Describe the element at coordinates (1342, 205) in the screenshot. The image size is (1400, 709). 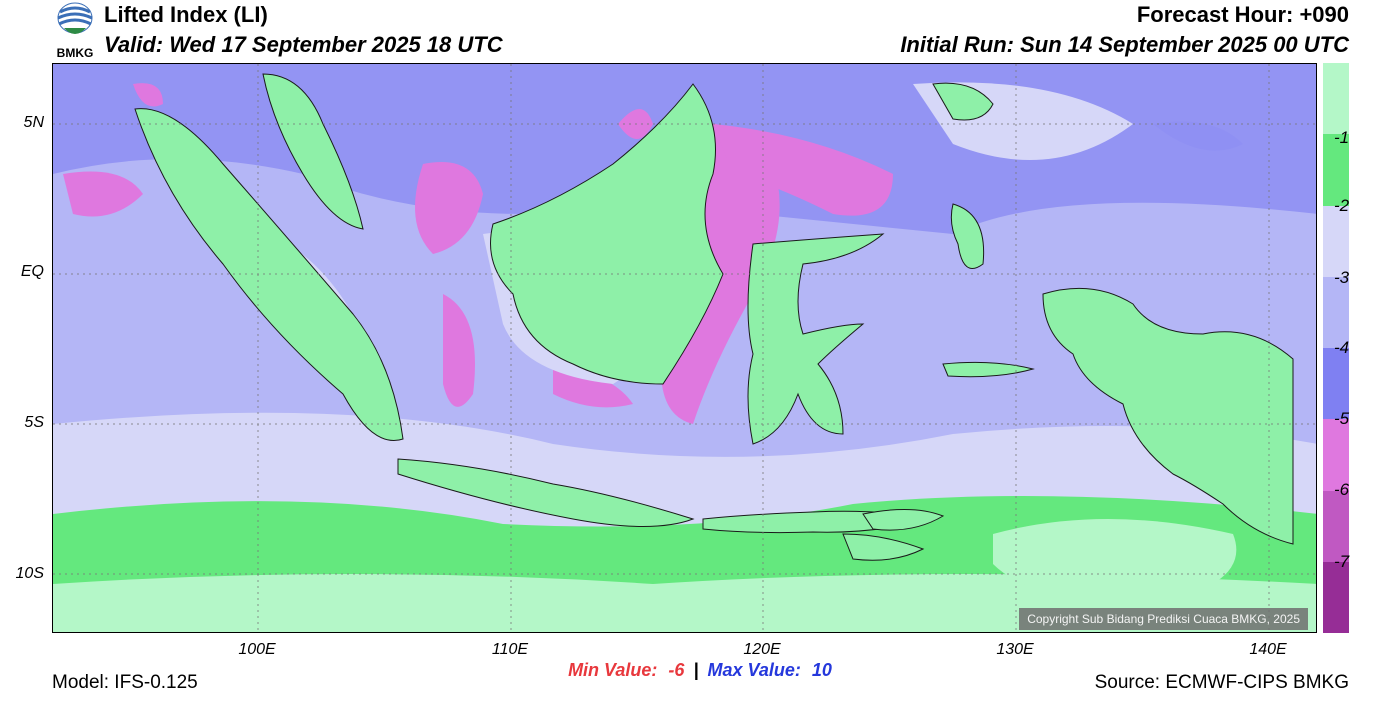
I see `colorbar-label: -2` at that location.